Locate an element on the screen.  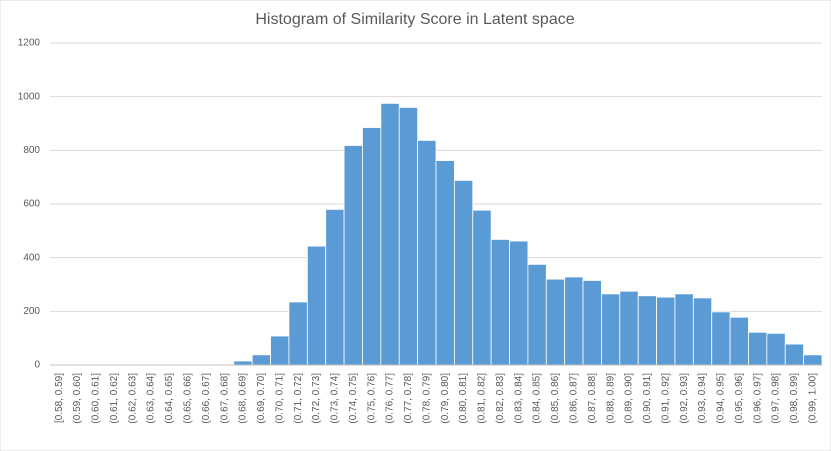
x-tick-label: (0.62, 0.63] is located at coordinates (132, 398).